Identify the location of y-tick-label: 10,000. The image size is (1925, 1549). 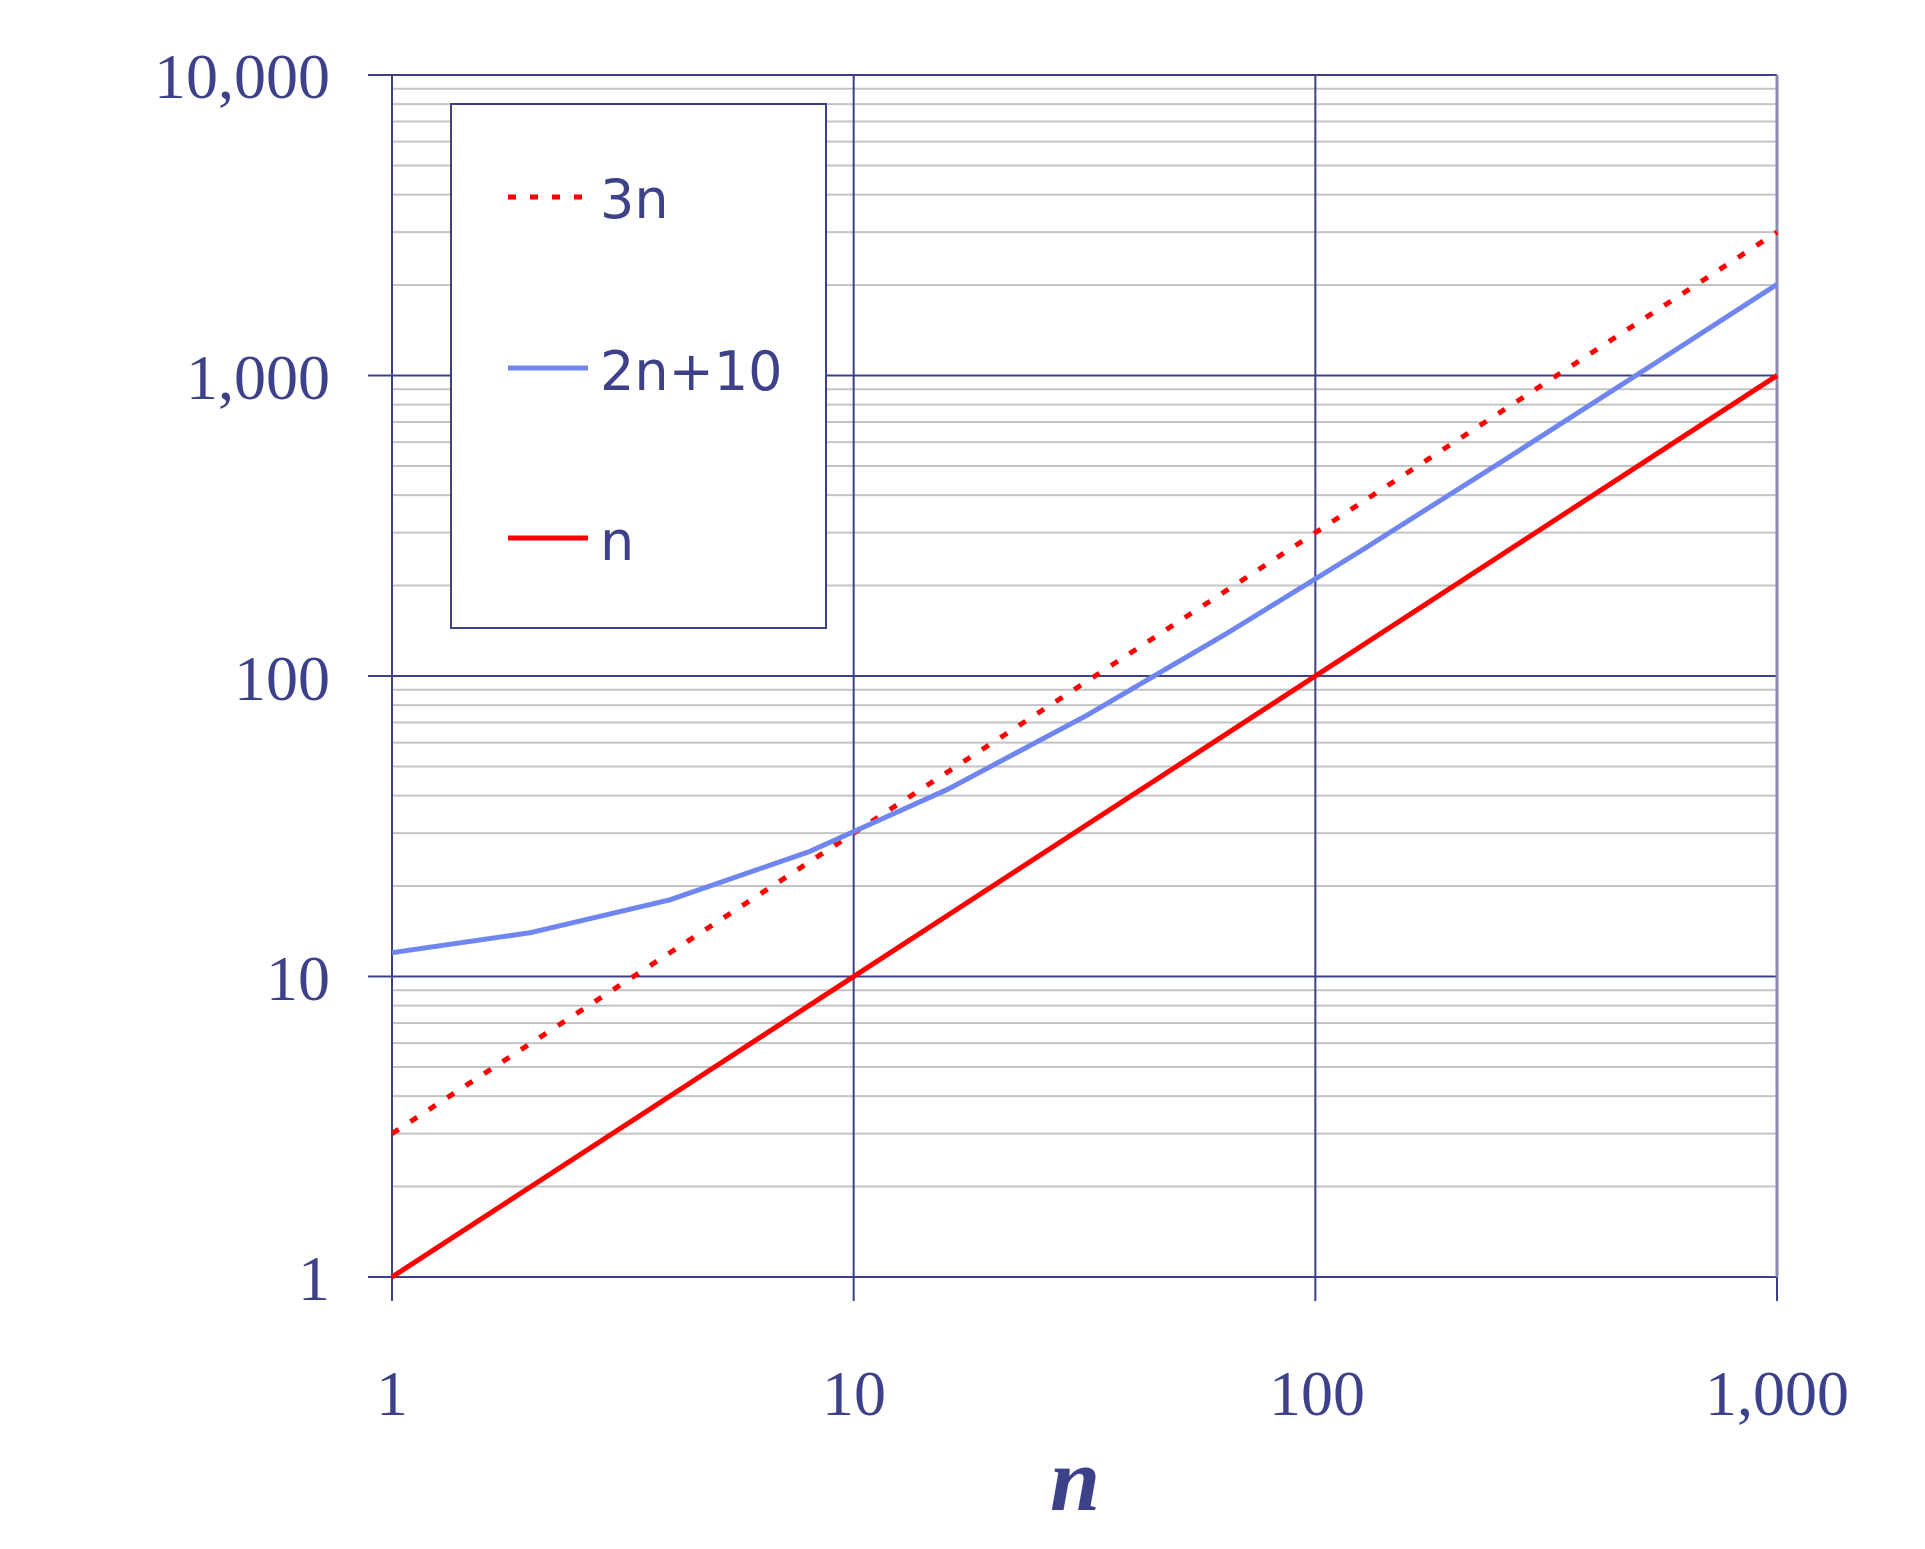
(242, 76).